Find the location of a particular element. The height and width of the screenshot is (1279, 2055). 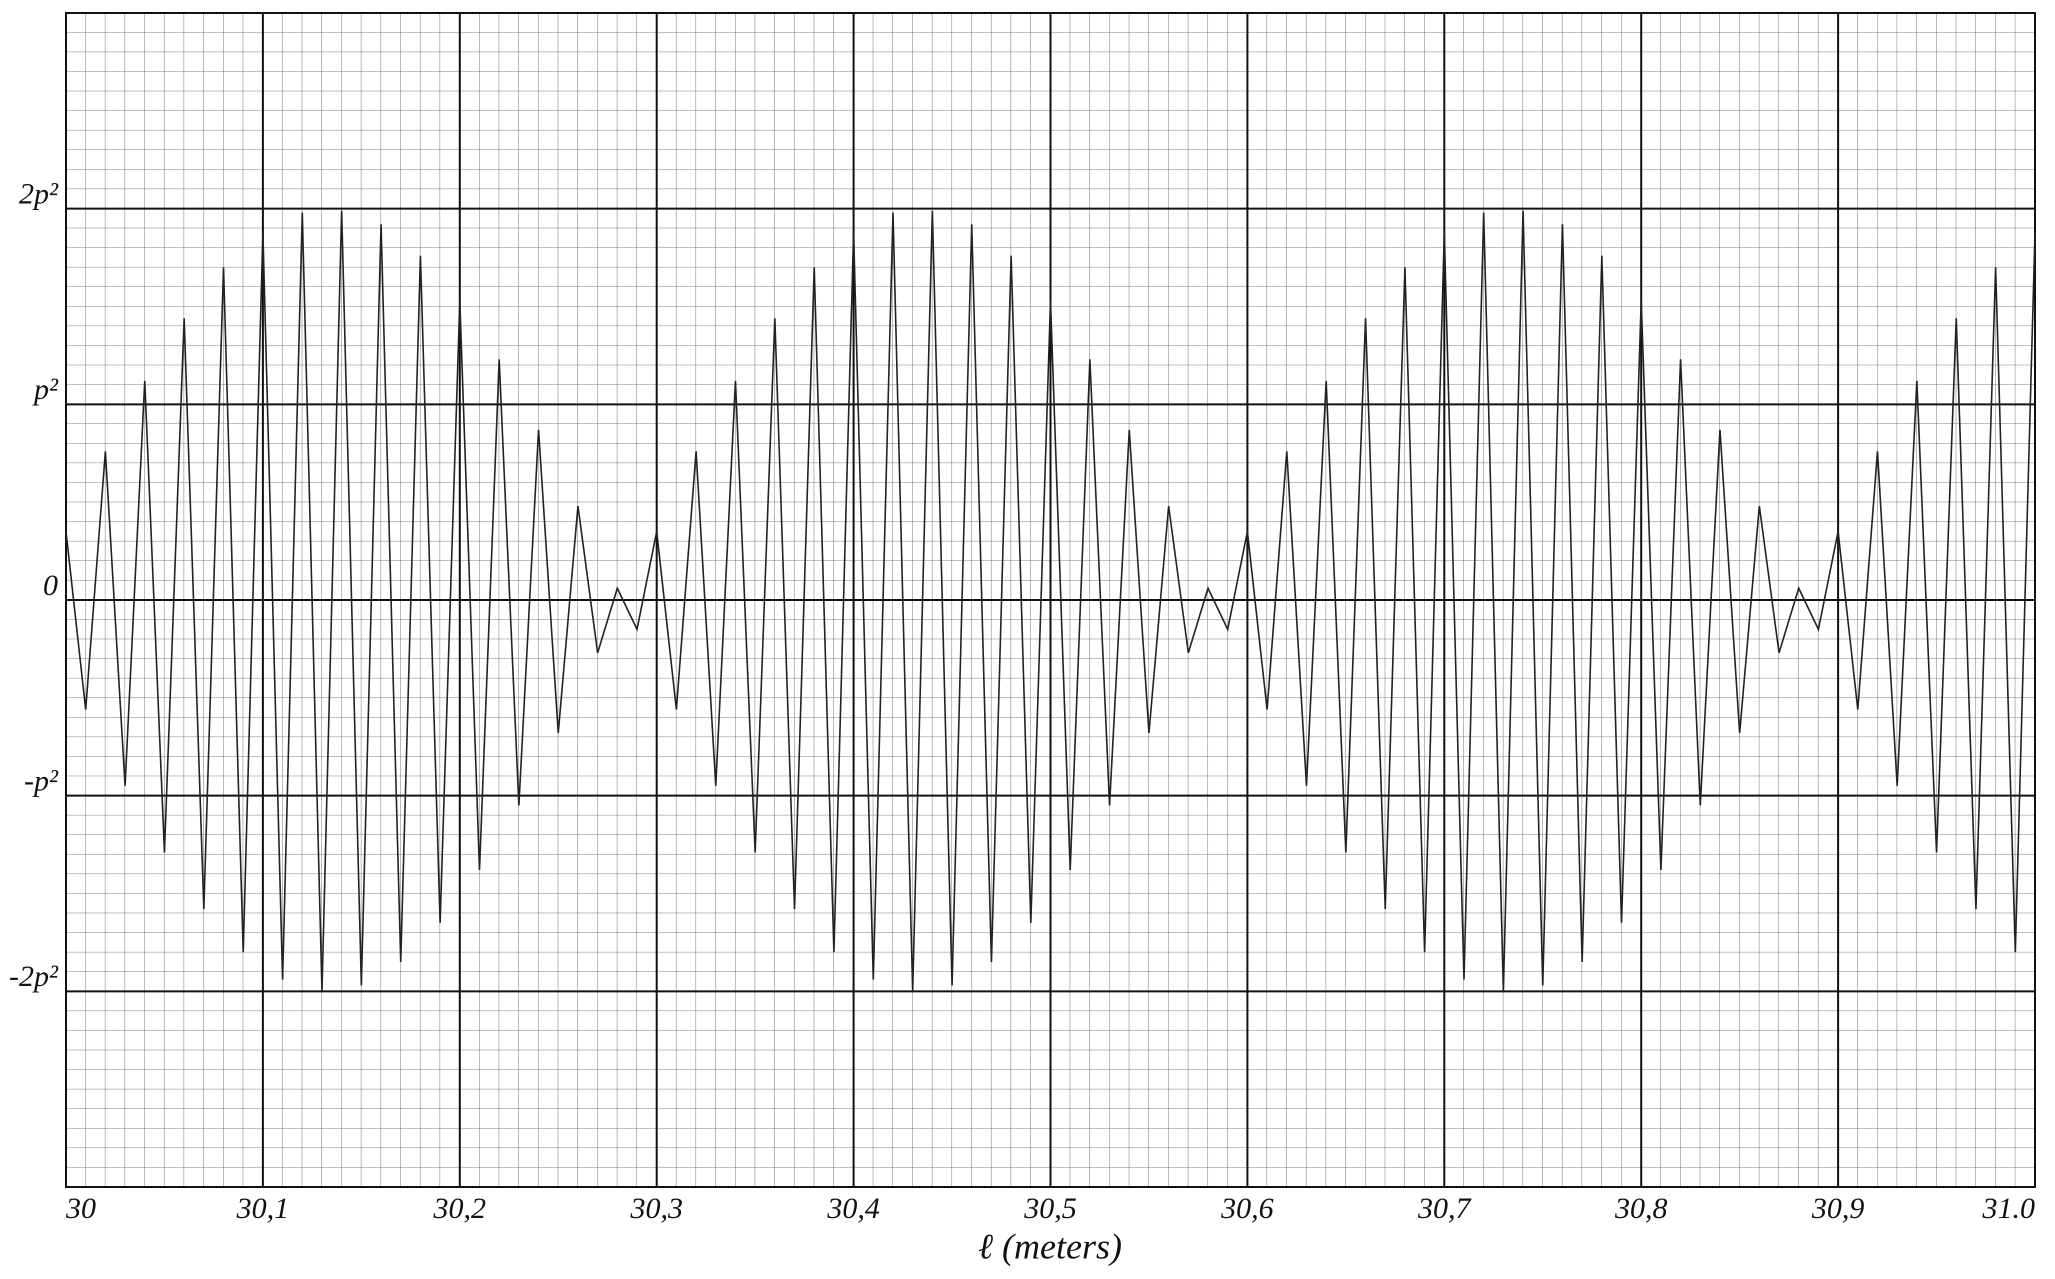

x-tick-label: 30,5 is located at coordinates (1050, 1208).